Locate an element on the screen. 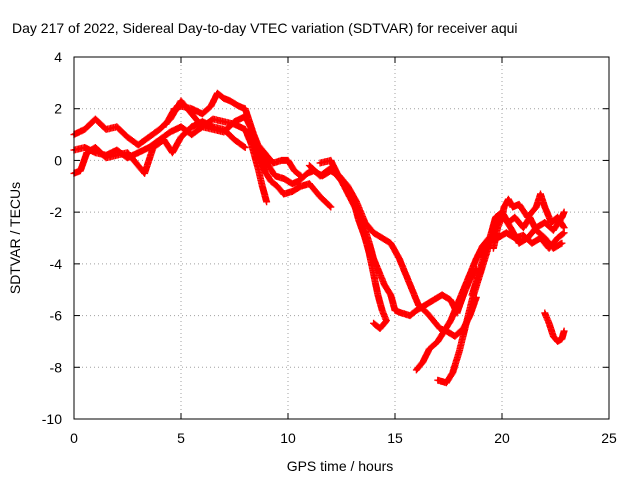  data-series-track-k is located at coordinates (528, 221).